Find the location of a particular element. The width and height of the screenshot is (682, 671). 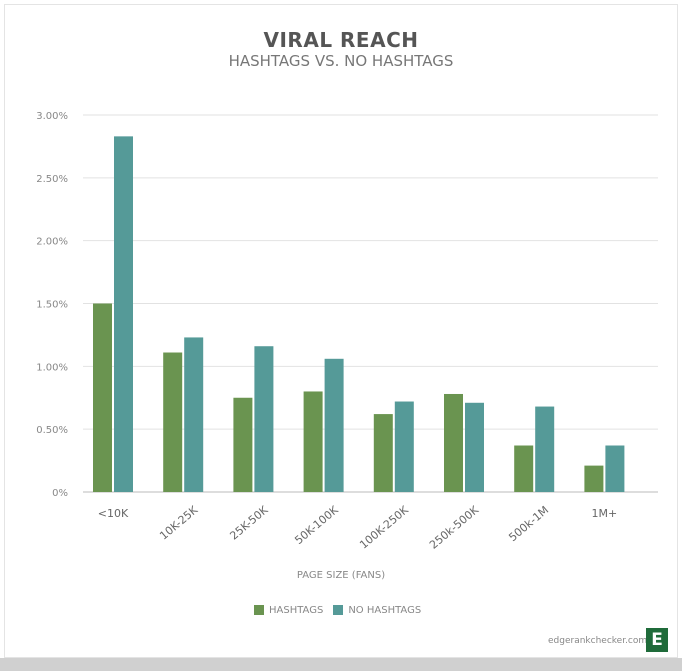

y-tick-label: 2.50% is located at coordinates (52, 179).